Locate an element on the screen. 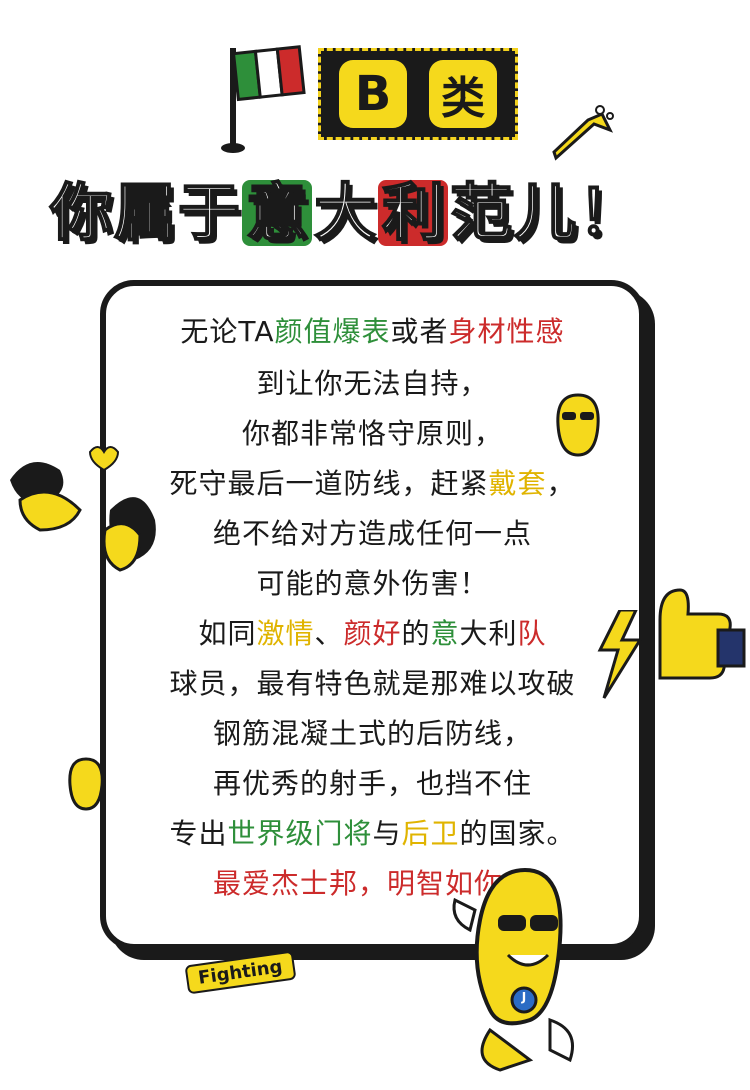 The height and width of the screenshot is (1090, 750). body-line-12: 最爱杰士邦，明智如你！ is located at coordinates (372, 883).